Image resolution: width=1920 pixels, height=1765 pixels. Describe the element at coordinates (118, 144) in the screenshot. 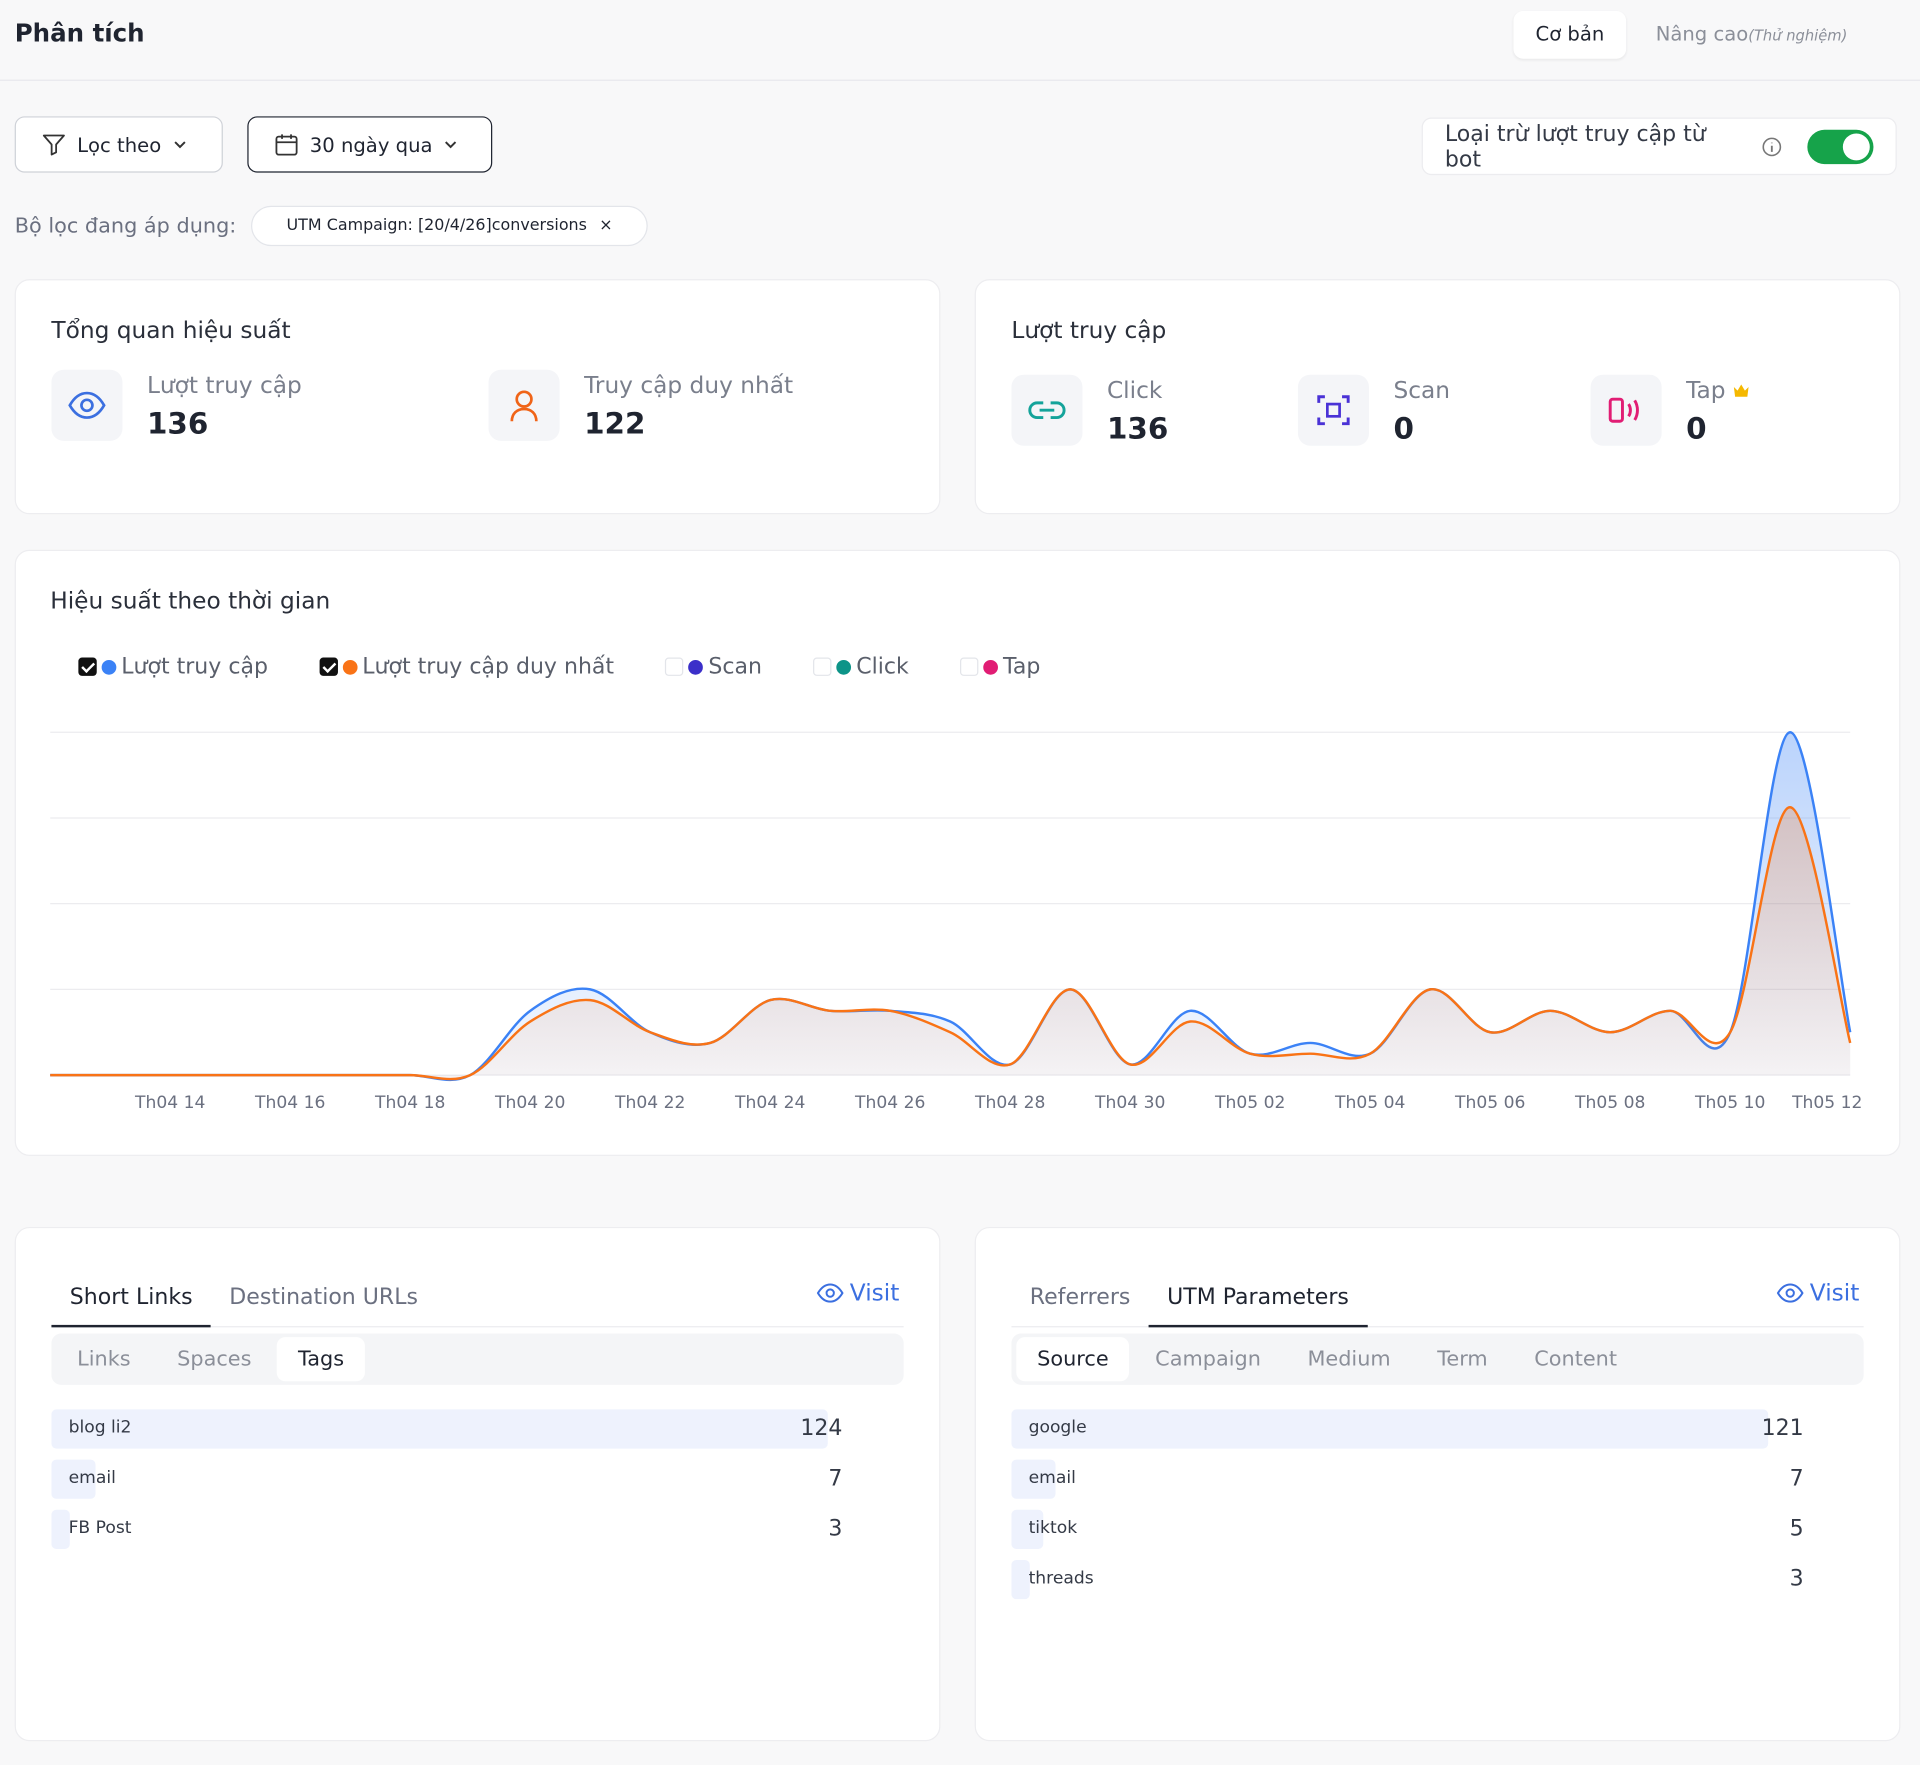

I see `filter-button: Lọc theo` at that location.